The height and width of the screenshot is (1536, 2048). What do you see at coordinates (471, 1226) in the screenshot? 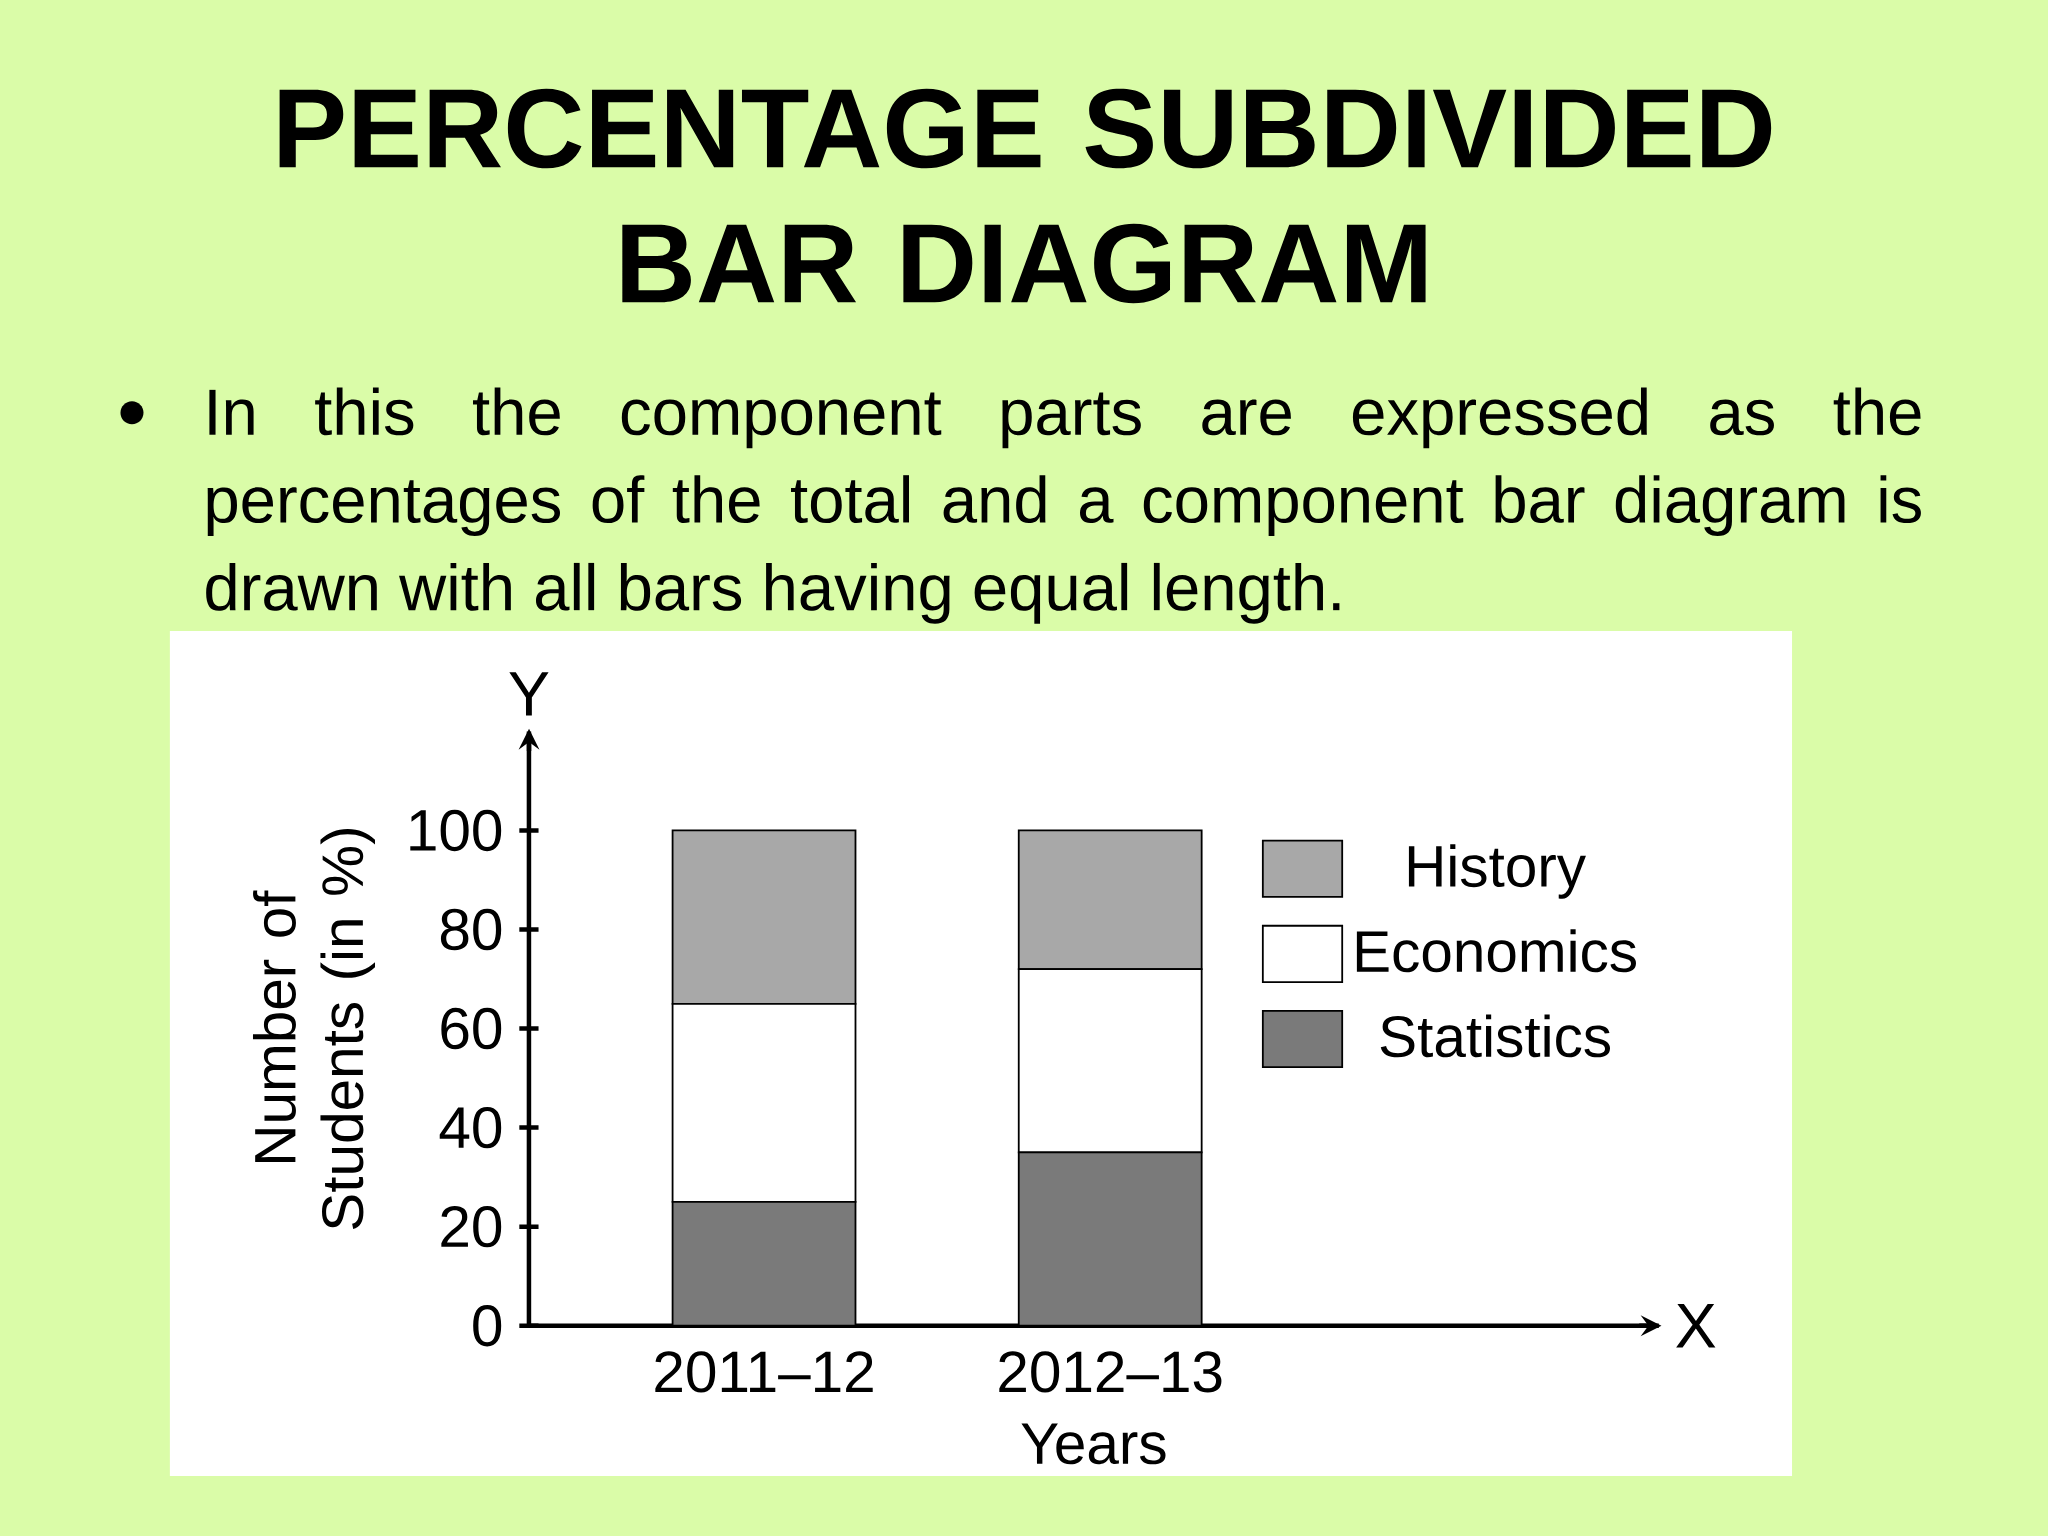
I see `y-tick-label: 20` at bounding box center [471, 1226].